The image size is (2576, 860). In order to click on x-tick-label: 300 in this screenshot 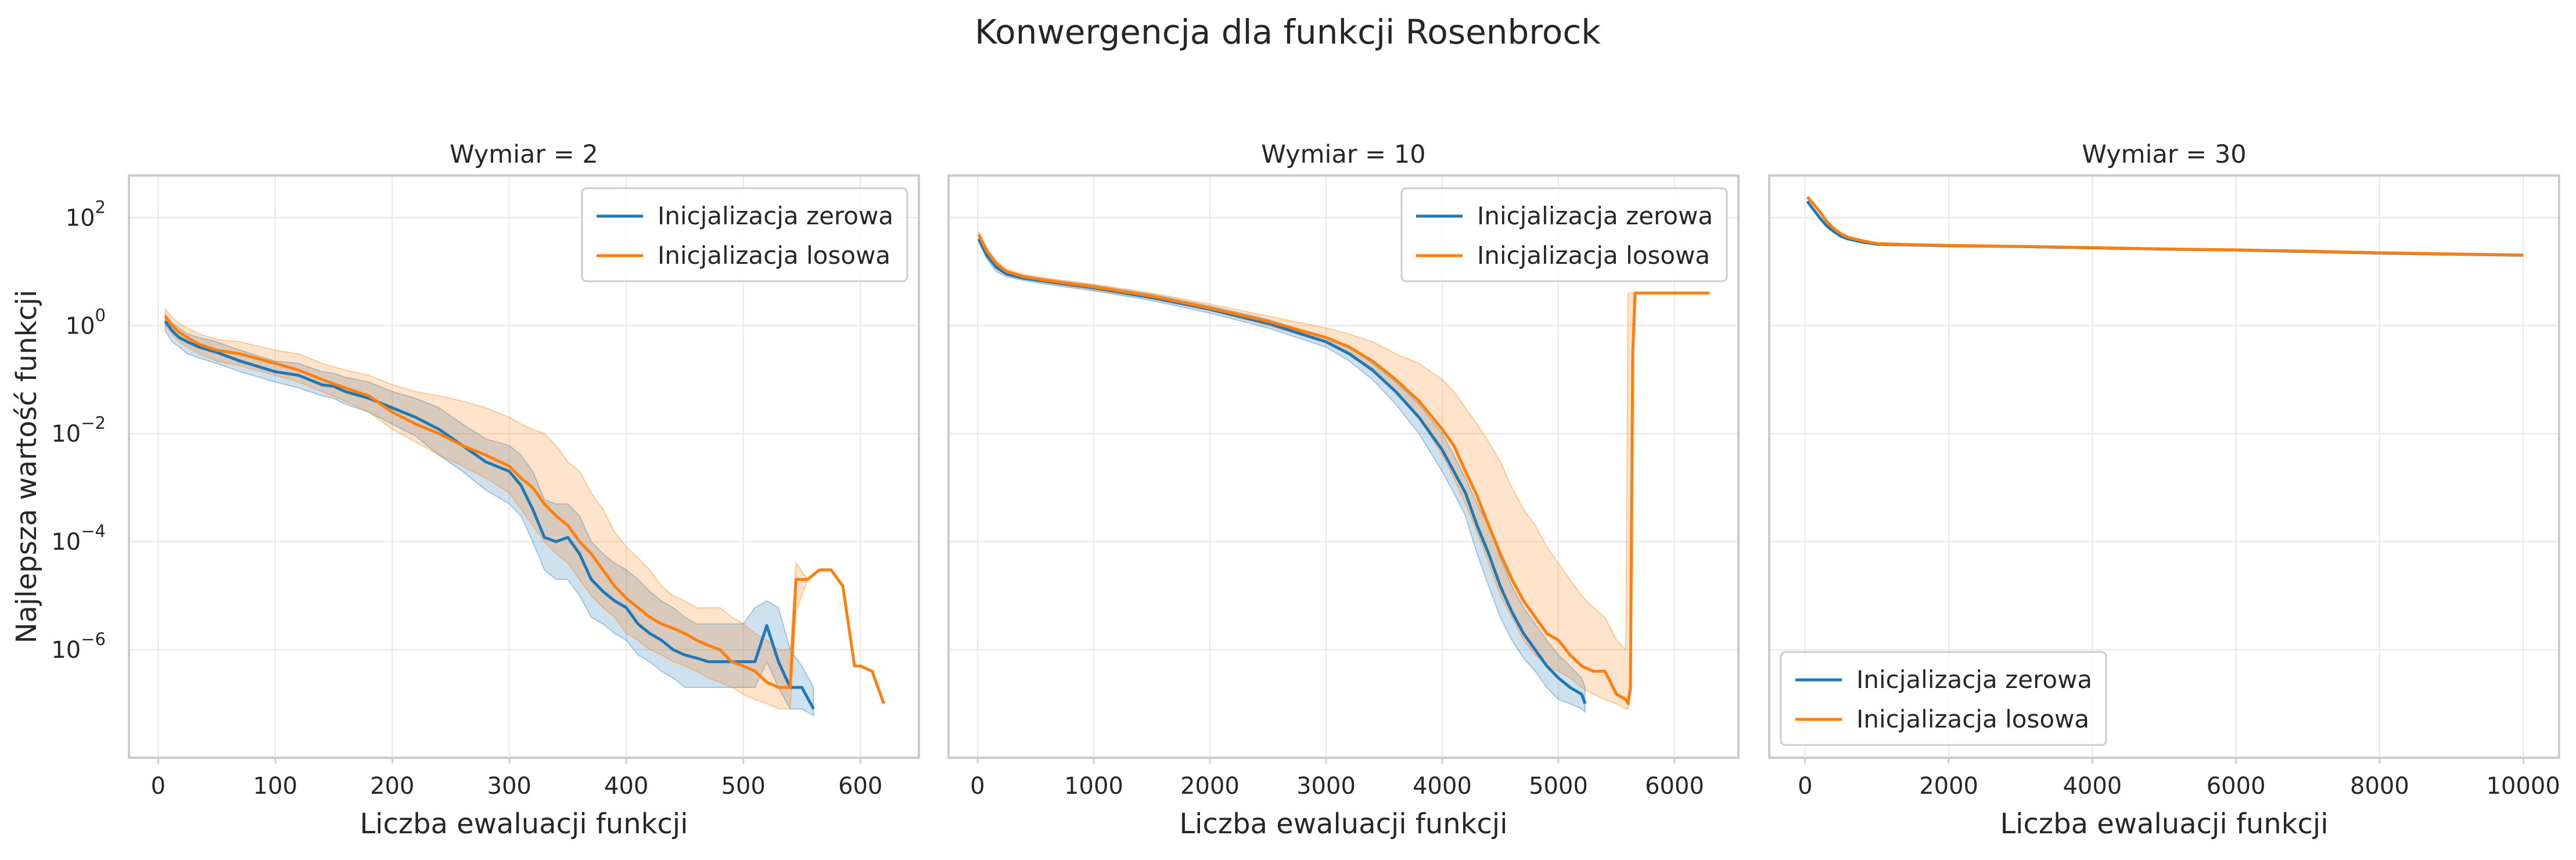, I will do `click(509, 786)`.